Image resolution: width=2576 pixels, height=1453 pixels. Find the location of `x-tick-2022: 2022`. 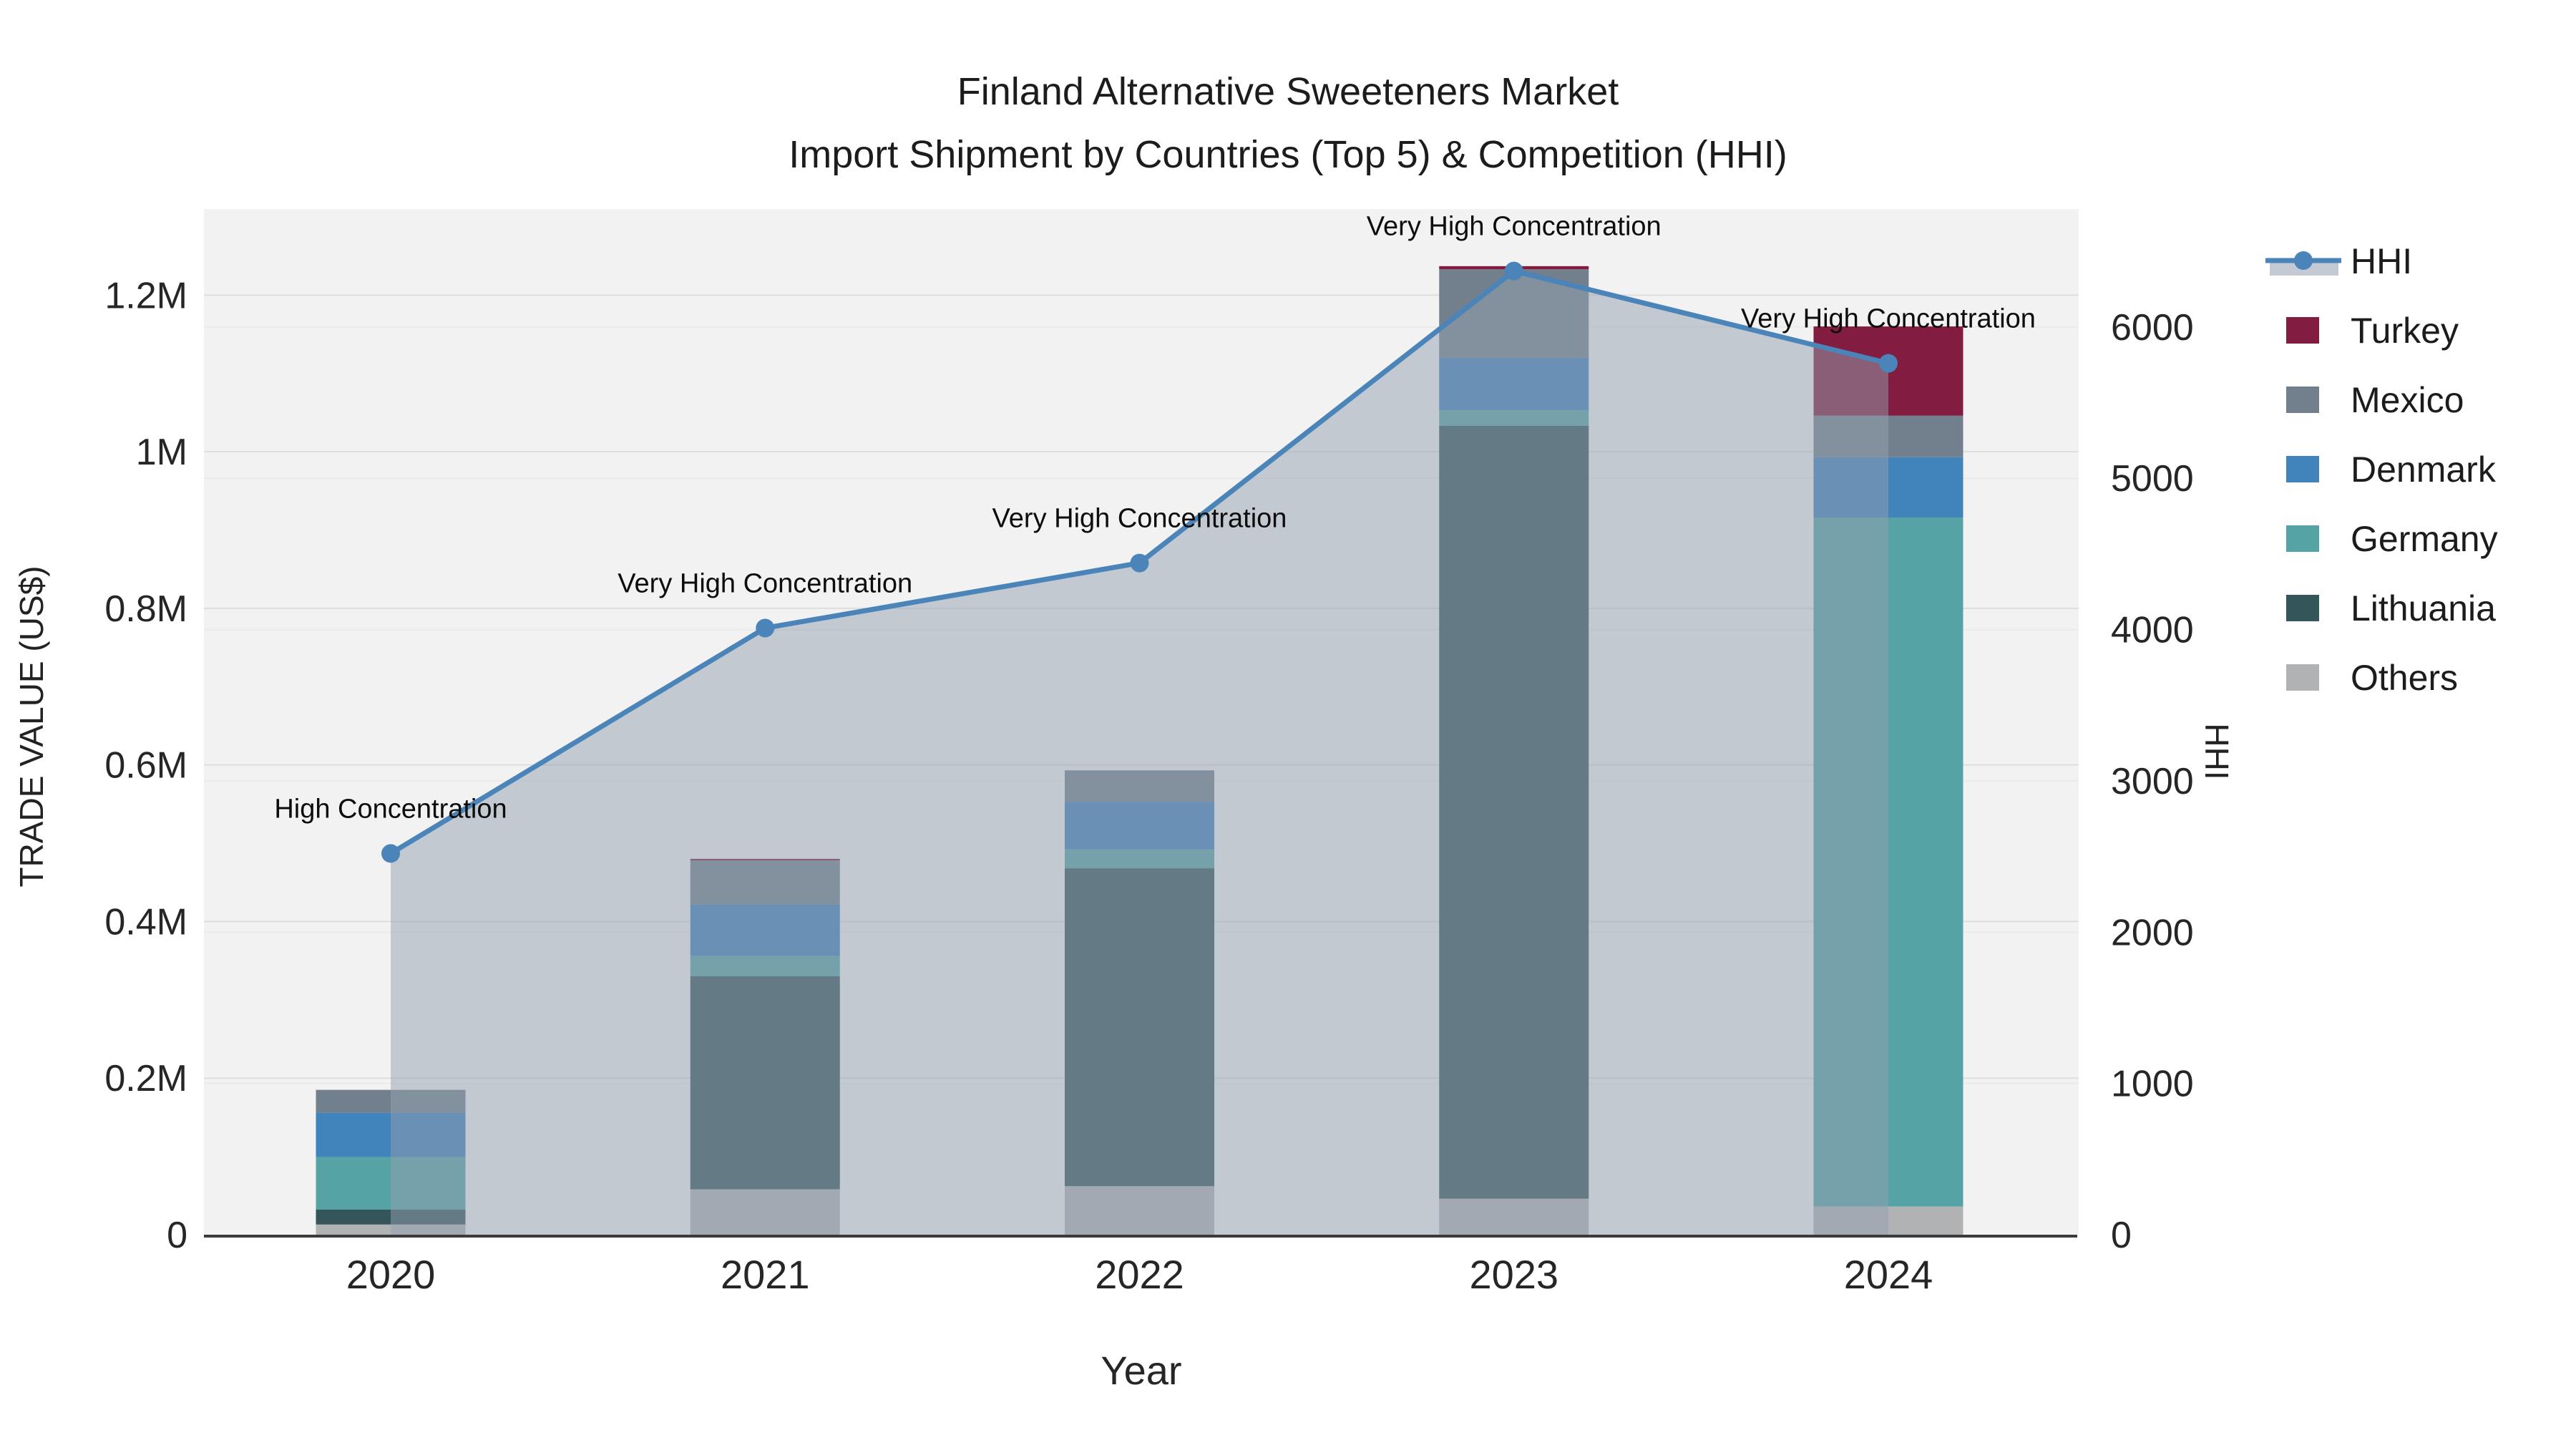

x-tick-2022: 2022 is located at coordinates (1139, 1274).